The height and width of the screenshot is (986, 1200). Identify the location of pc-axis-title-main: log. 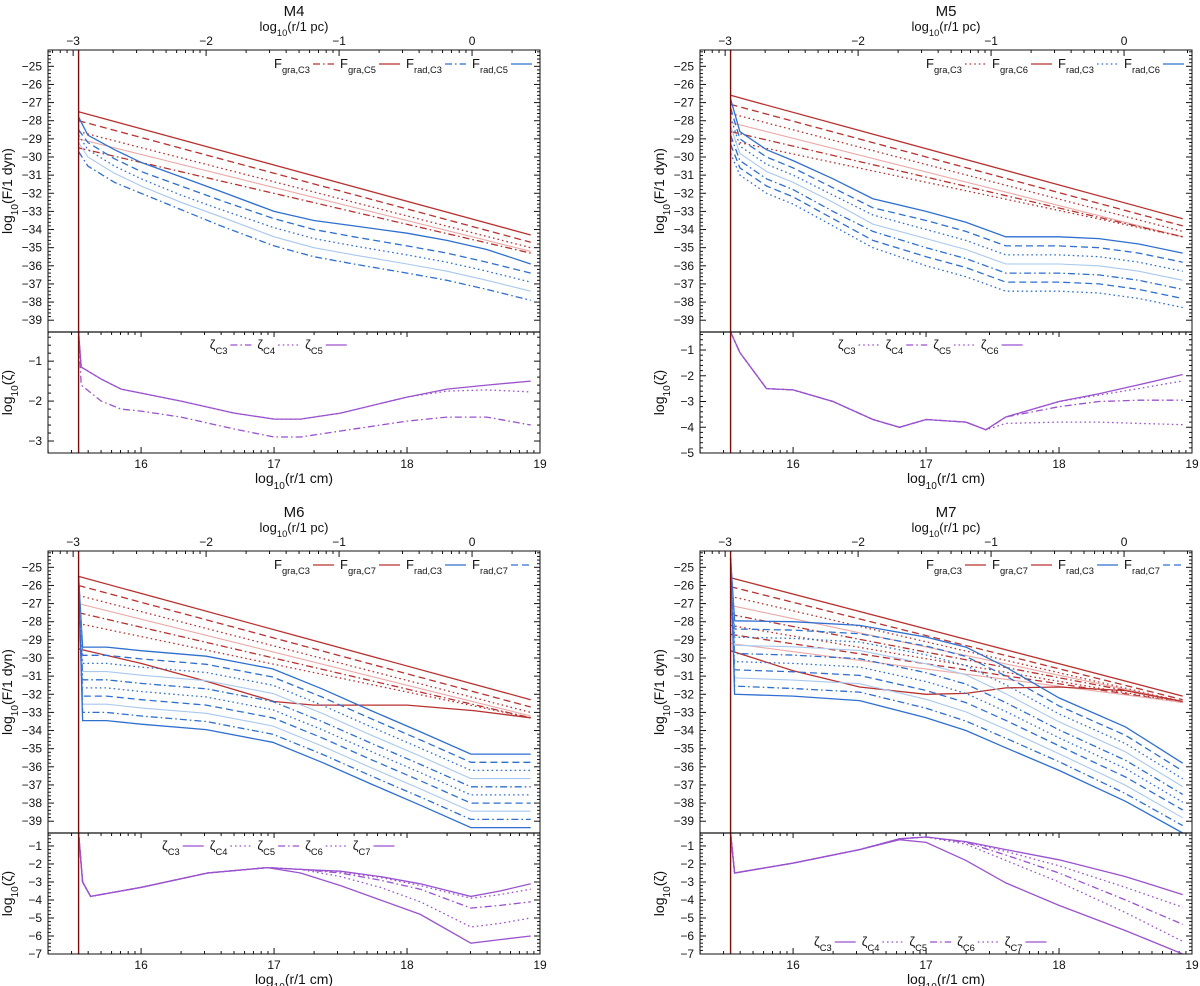
(920, 527).